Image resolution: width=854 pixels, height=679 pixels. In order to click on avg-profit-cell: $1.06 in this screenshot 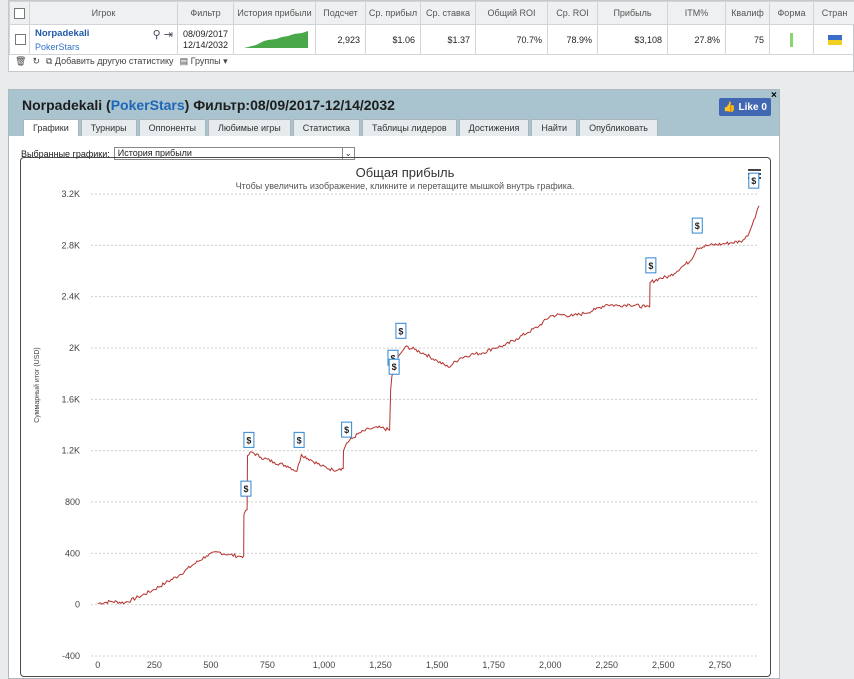, I will do `click(393, 40)`.